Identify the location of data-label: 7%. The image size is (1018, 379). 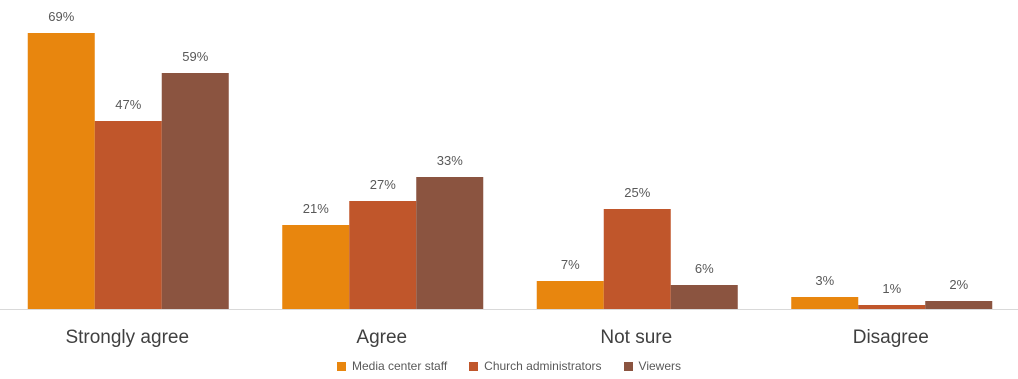
(570, 264).